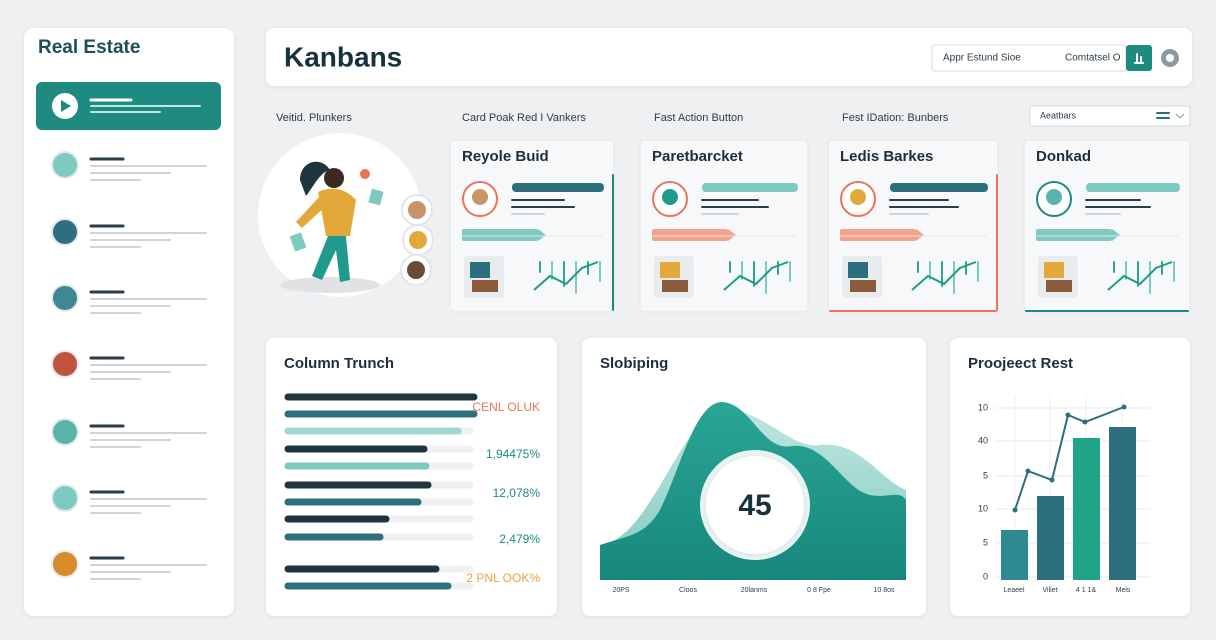 The height and width of the screenshot is (640, 1216). What do you see at coordinates (982, 58) in the screenshot?
I see `search-text: Appr Estund Sioe` at bounding box center [982, 58].